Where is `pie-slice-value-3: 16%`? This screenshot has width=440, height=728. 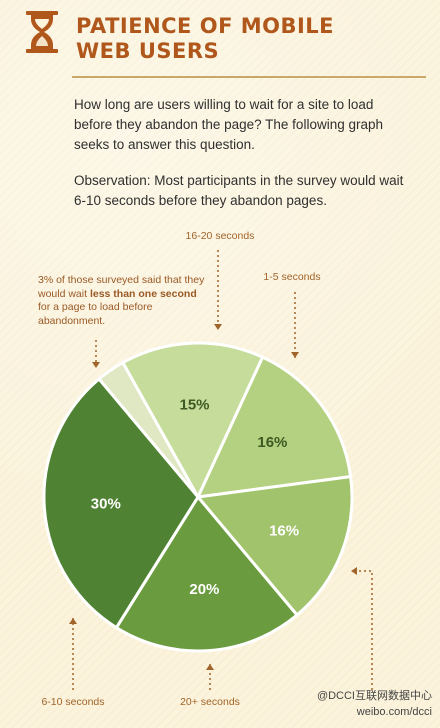 pie-slice-value-3: 16% is located at coordinates (284, 530).